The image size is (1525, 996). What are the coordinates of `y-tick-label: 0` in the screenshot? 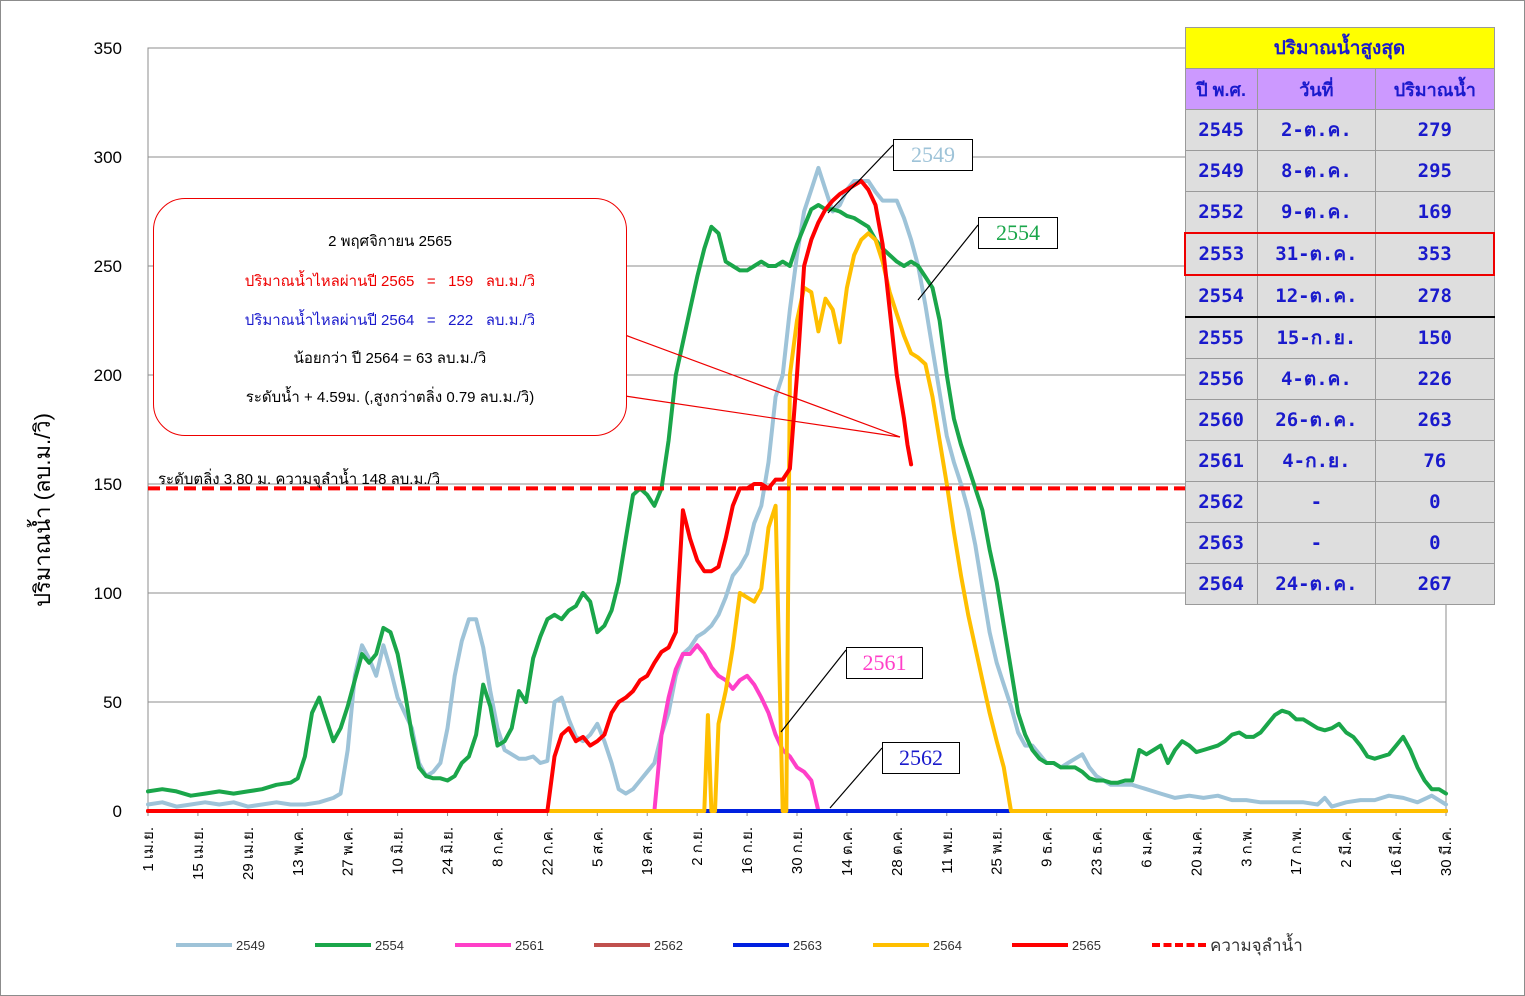 It's located at (117, 811).